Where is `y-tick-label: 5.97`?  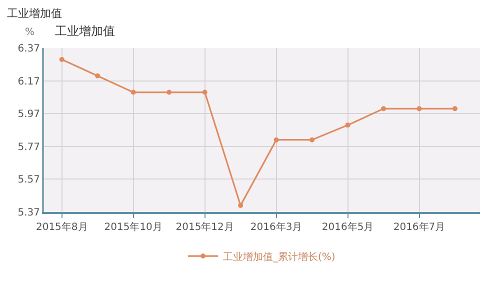 y-tick-label: 5.97 is located at coordinates (29, 114).